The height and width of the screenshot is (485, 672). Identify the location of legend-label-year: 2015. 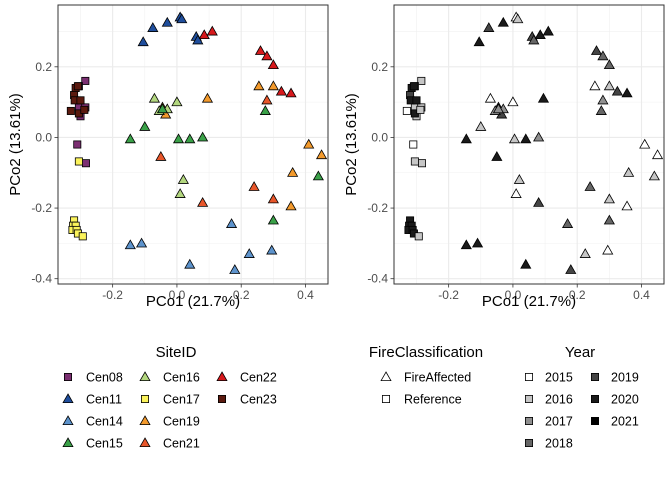
(559, 378).